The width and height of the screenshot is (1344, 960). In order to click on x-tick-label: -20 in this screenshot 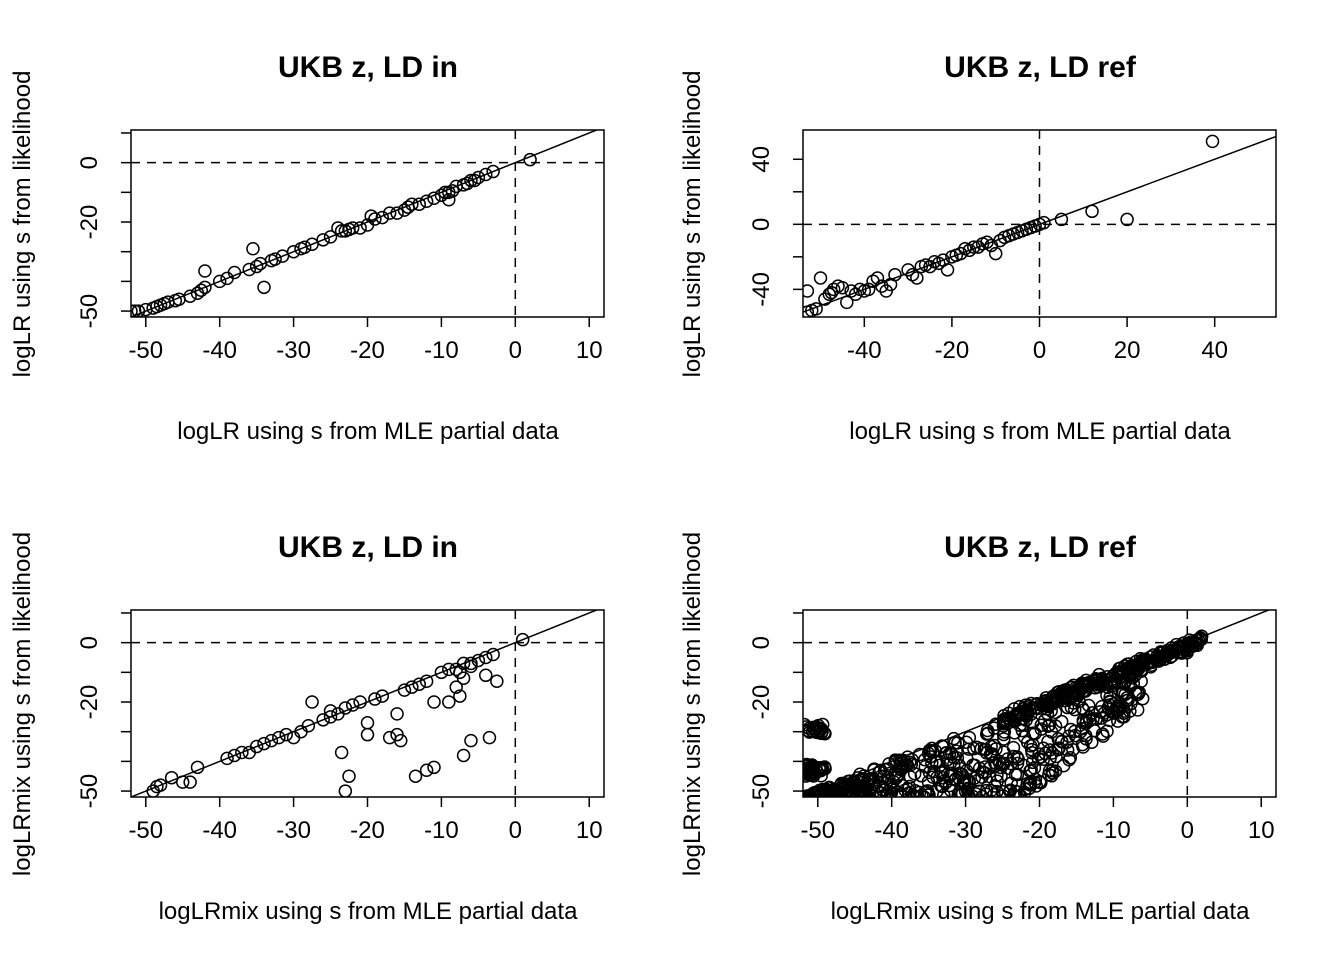, I will do `click(952, 350)`.